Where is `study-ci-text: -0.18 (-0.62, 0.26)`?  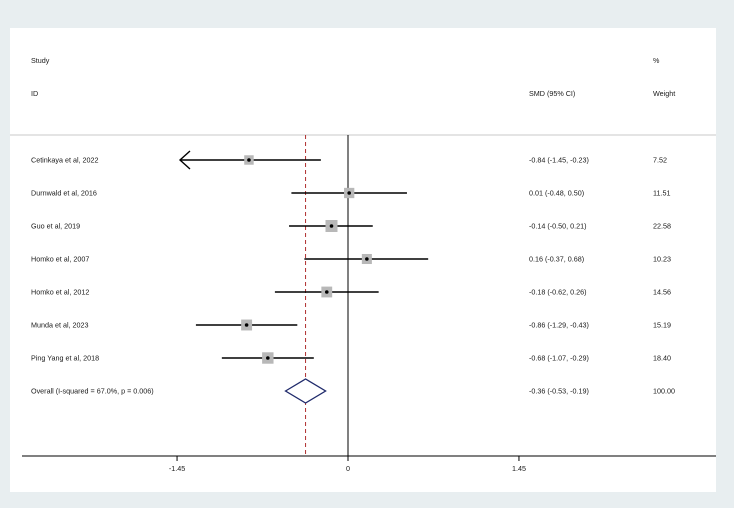 study-ci-text: -0.18 (-0.62, 0.26) is located at coordinates (558, 292).